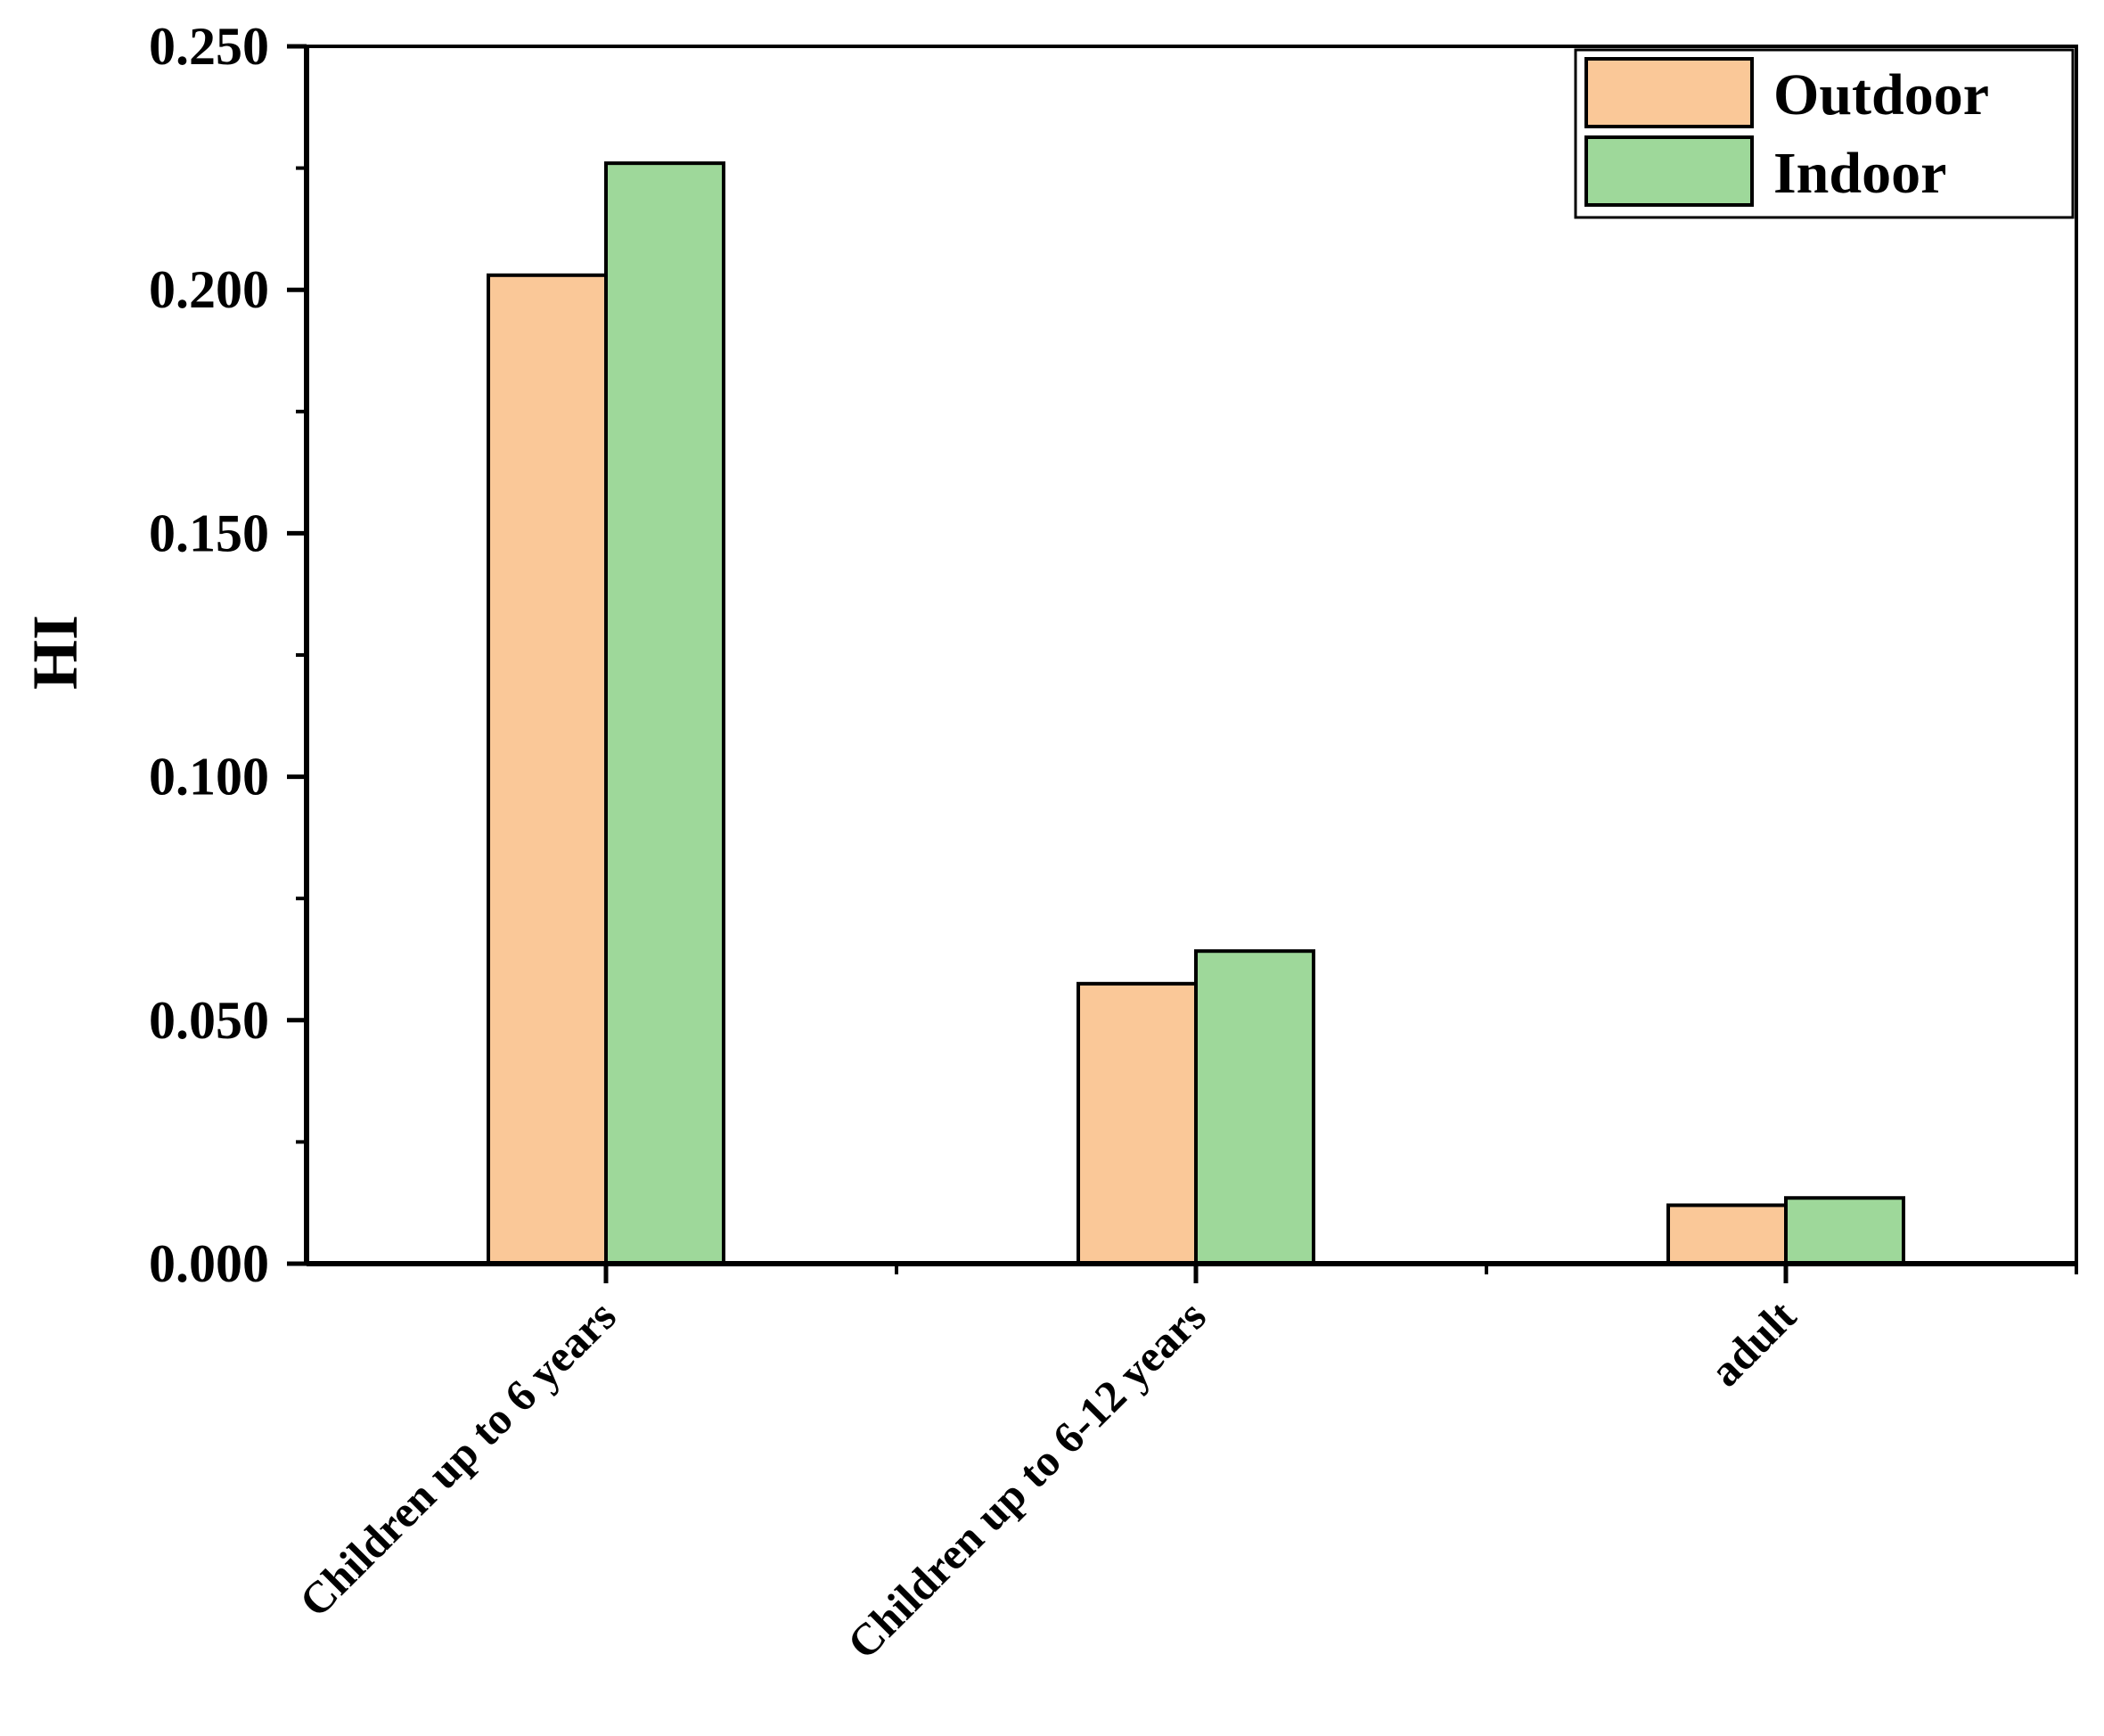 The image size is (2104, 1736). I want to click on legend: Outdoor Indoor, so click(1824, 133).